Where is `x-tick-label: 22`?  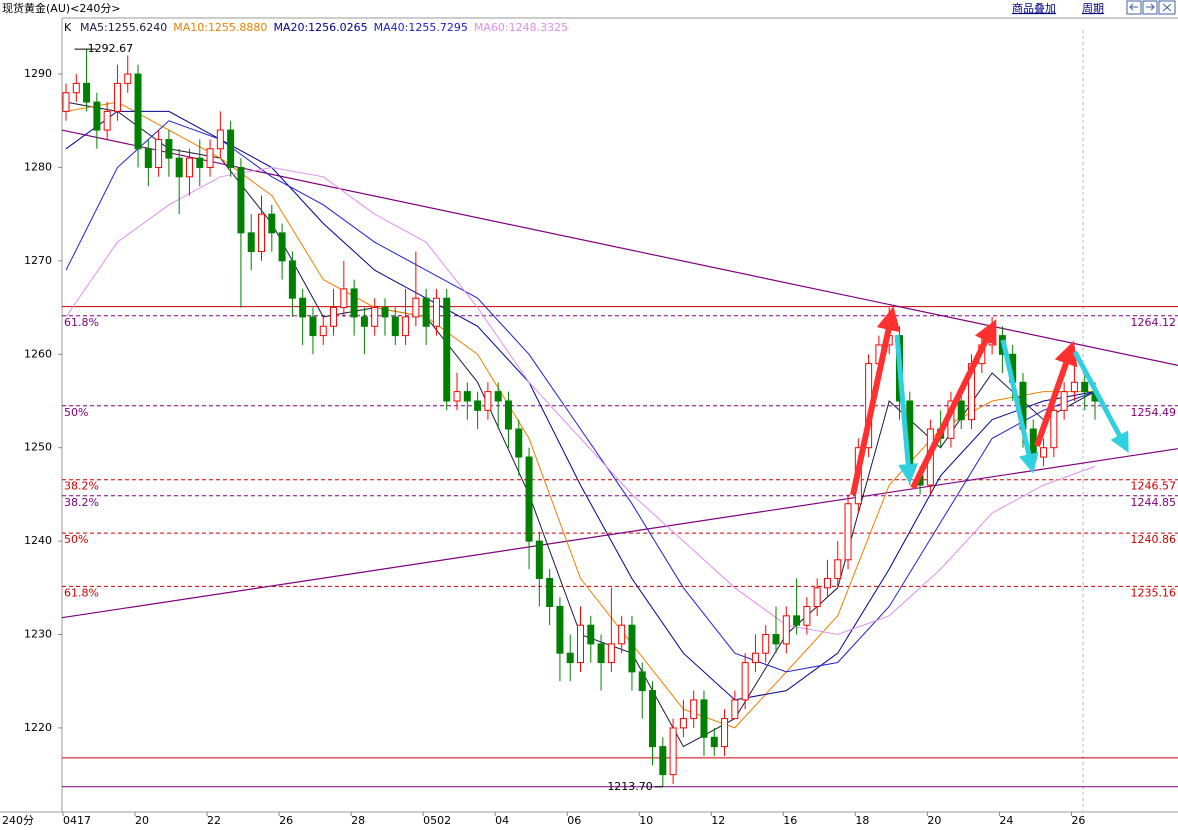
x-tick-label: 22 is located at coordinates (214, 820).